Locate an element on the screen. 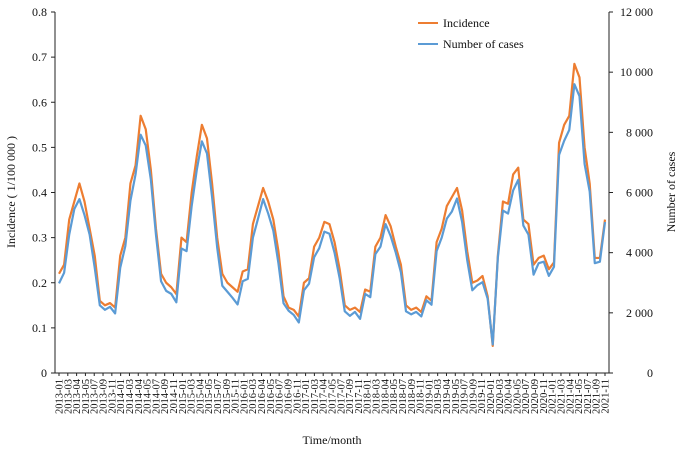  x-tick-label: 2021-07 is located at coordinates (588, 396).